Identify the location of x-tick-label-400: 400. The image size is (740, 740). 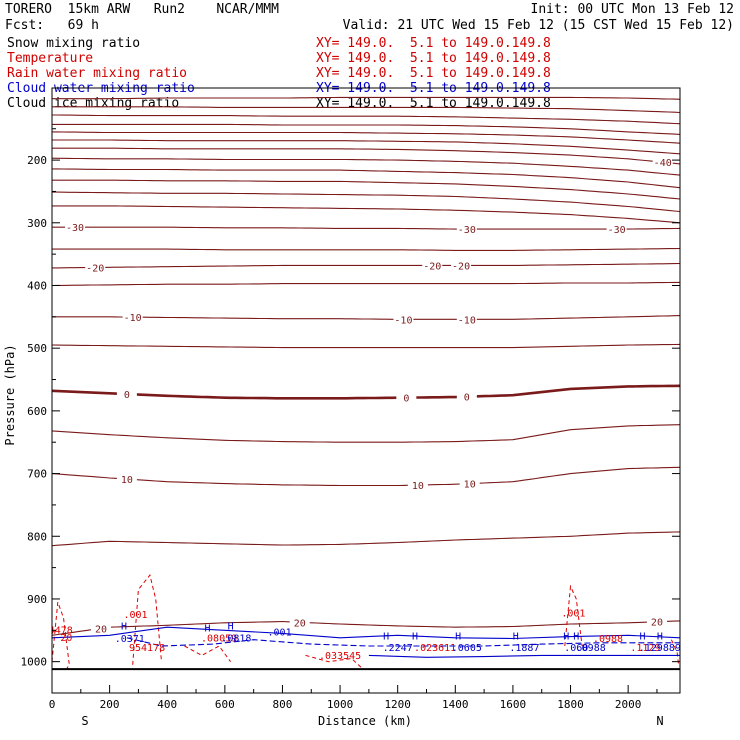
(167, 704).